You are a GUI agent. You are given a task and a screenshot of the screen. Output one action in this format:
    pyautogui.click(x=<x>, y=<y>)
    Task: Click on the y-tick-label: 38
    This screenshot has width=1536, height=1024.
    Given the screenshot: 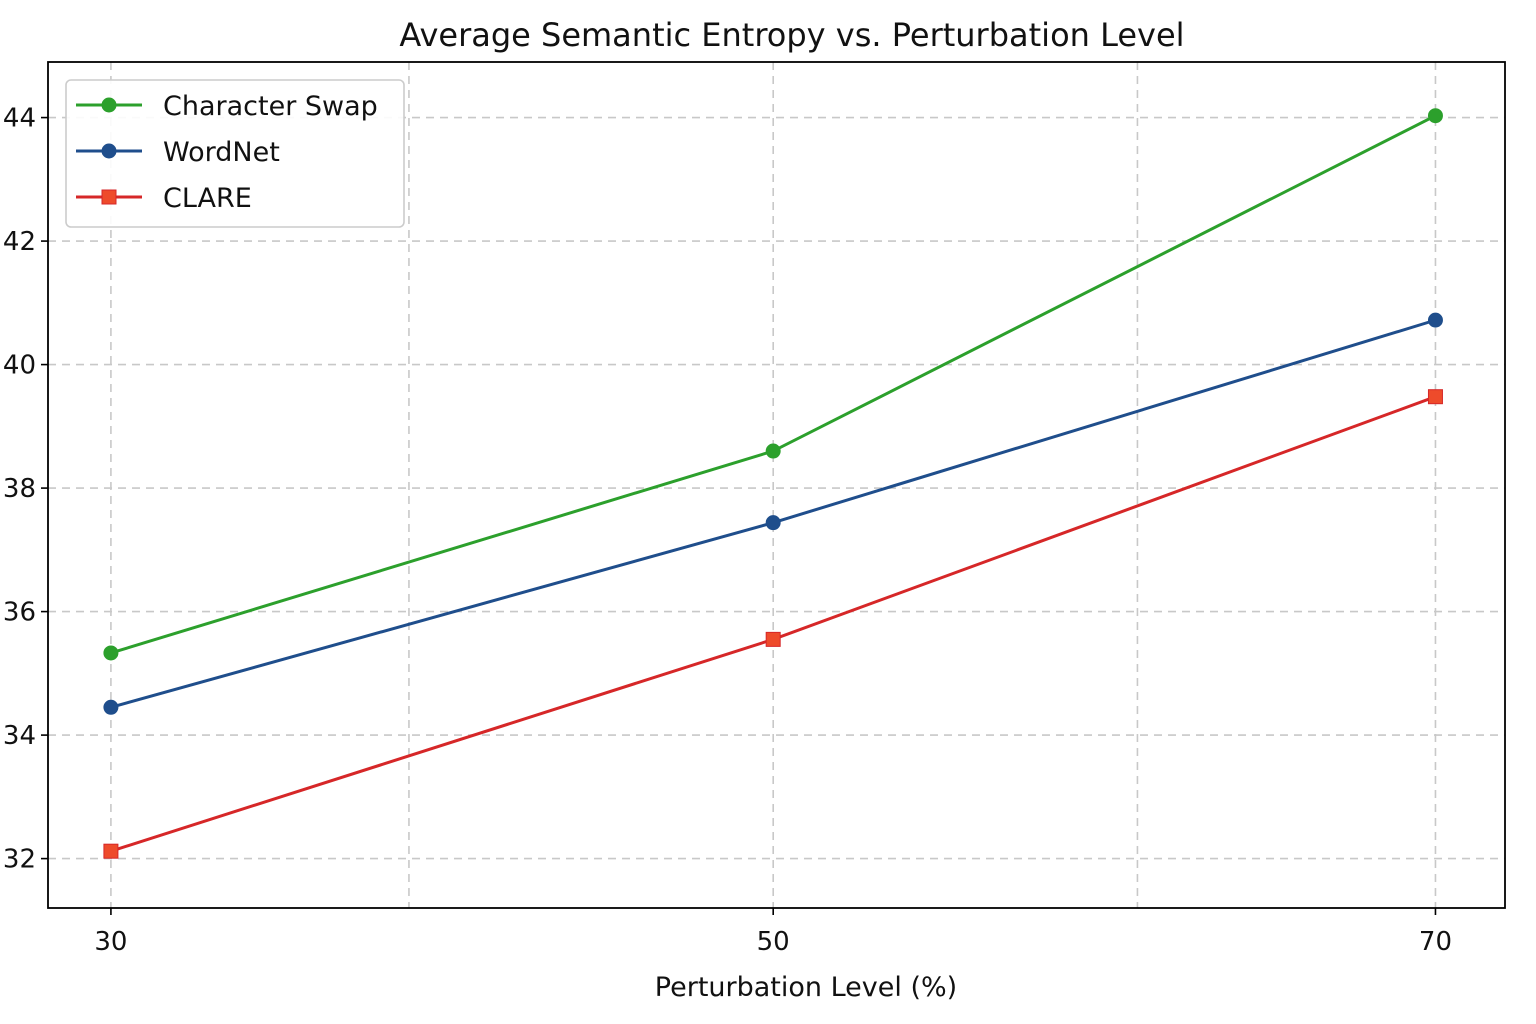 What is the action you would take?
    pyautogui.click(x=19, y=489)
    